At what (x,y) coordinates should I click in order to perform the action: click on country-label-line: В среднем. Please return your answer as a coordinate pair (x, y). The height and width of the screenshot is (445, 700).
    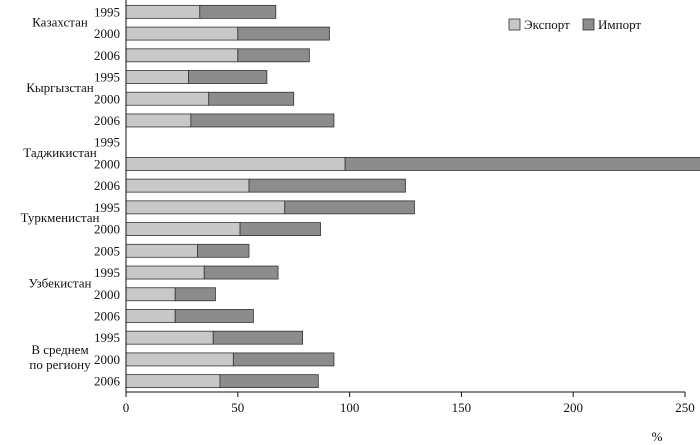
    Looking at the image, I should click on (59, 349).